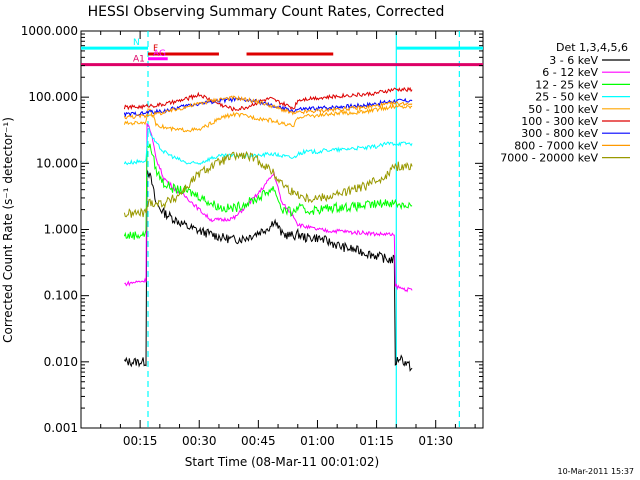  What do you see at coordinates (563, 109) in the screenshot?
I see `legend-label: 50 - 100 keV` at bounding box center [563, 109].